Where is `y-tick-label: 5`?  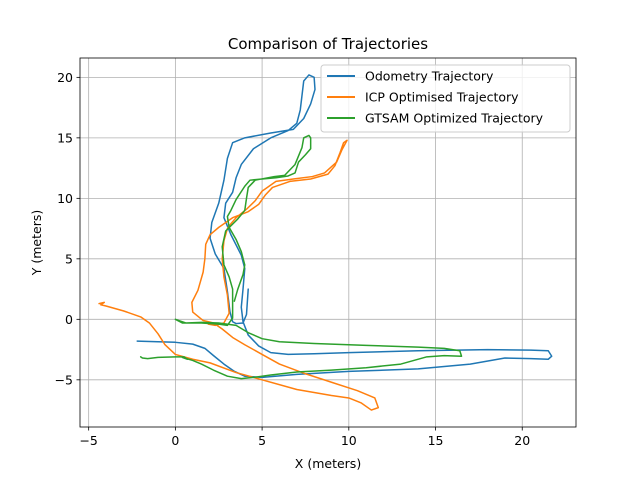 y-tick-label: 5 is located at coordinates (69, 258).